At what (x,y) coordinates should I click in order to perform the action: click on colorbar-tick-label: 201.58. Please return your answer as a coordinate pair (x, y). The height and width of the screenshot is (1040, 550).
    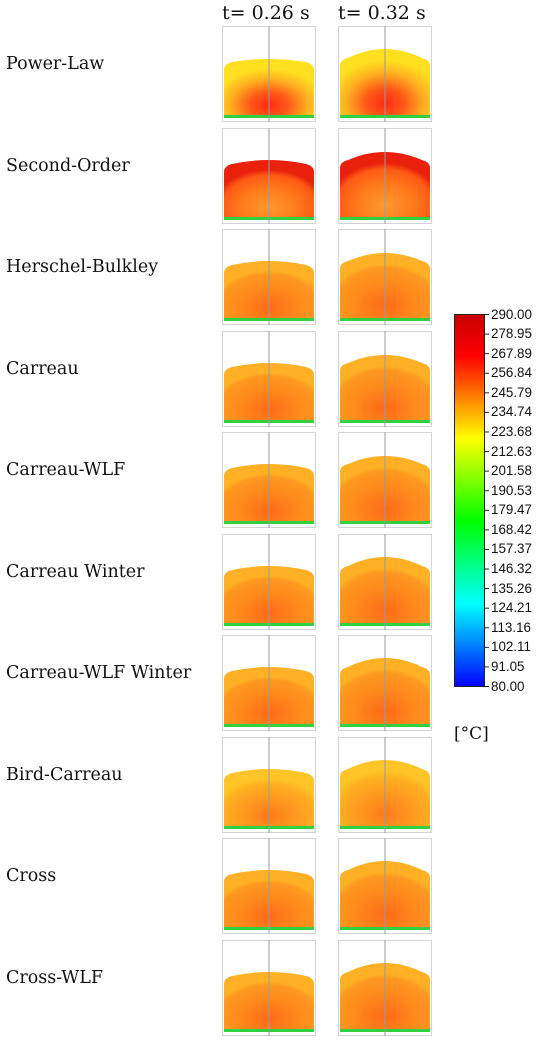
    Looking at the image, I should click on (511, 471).